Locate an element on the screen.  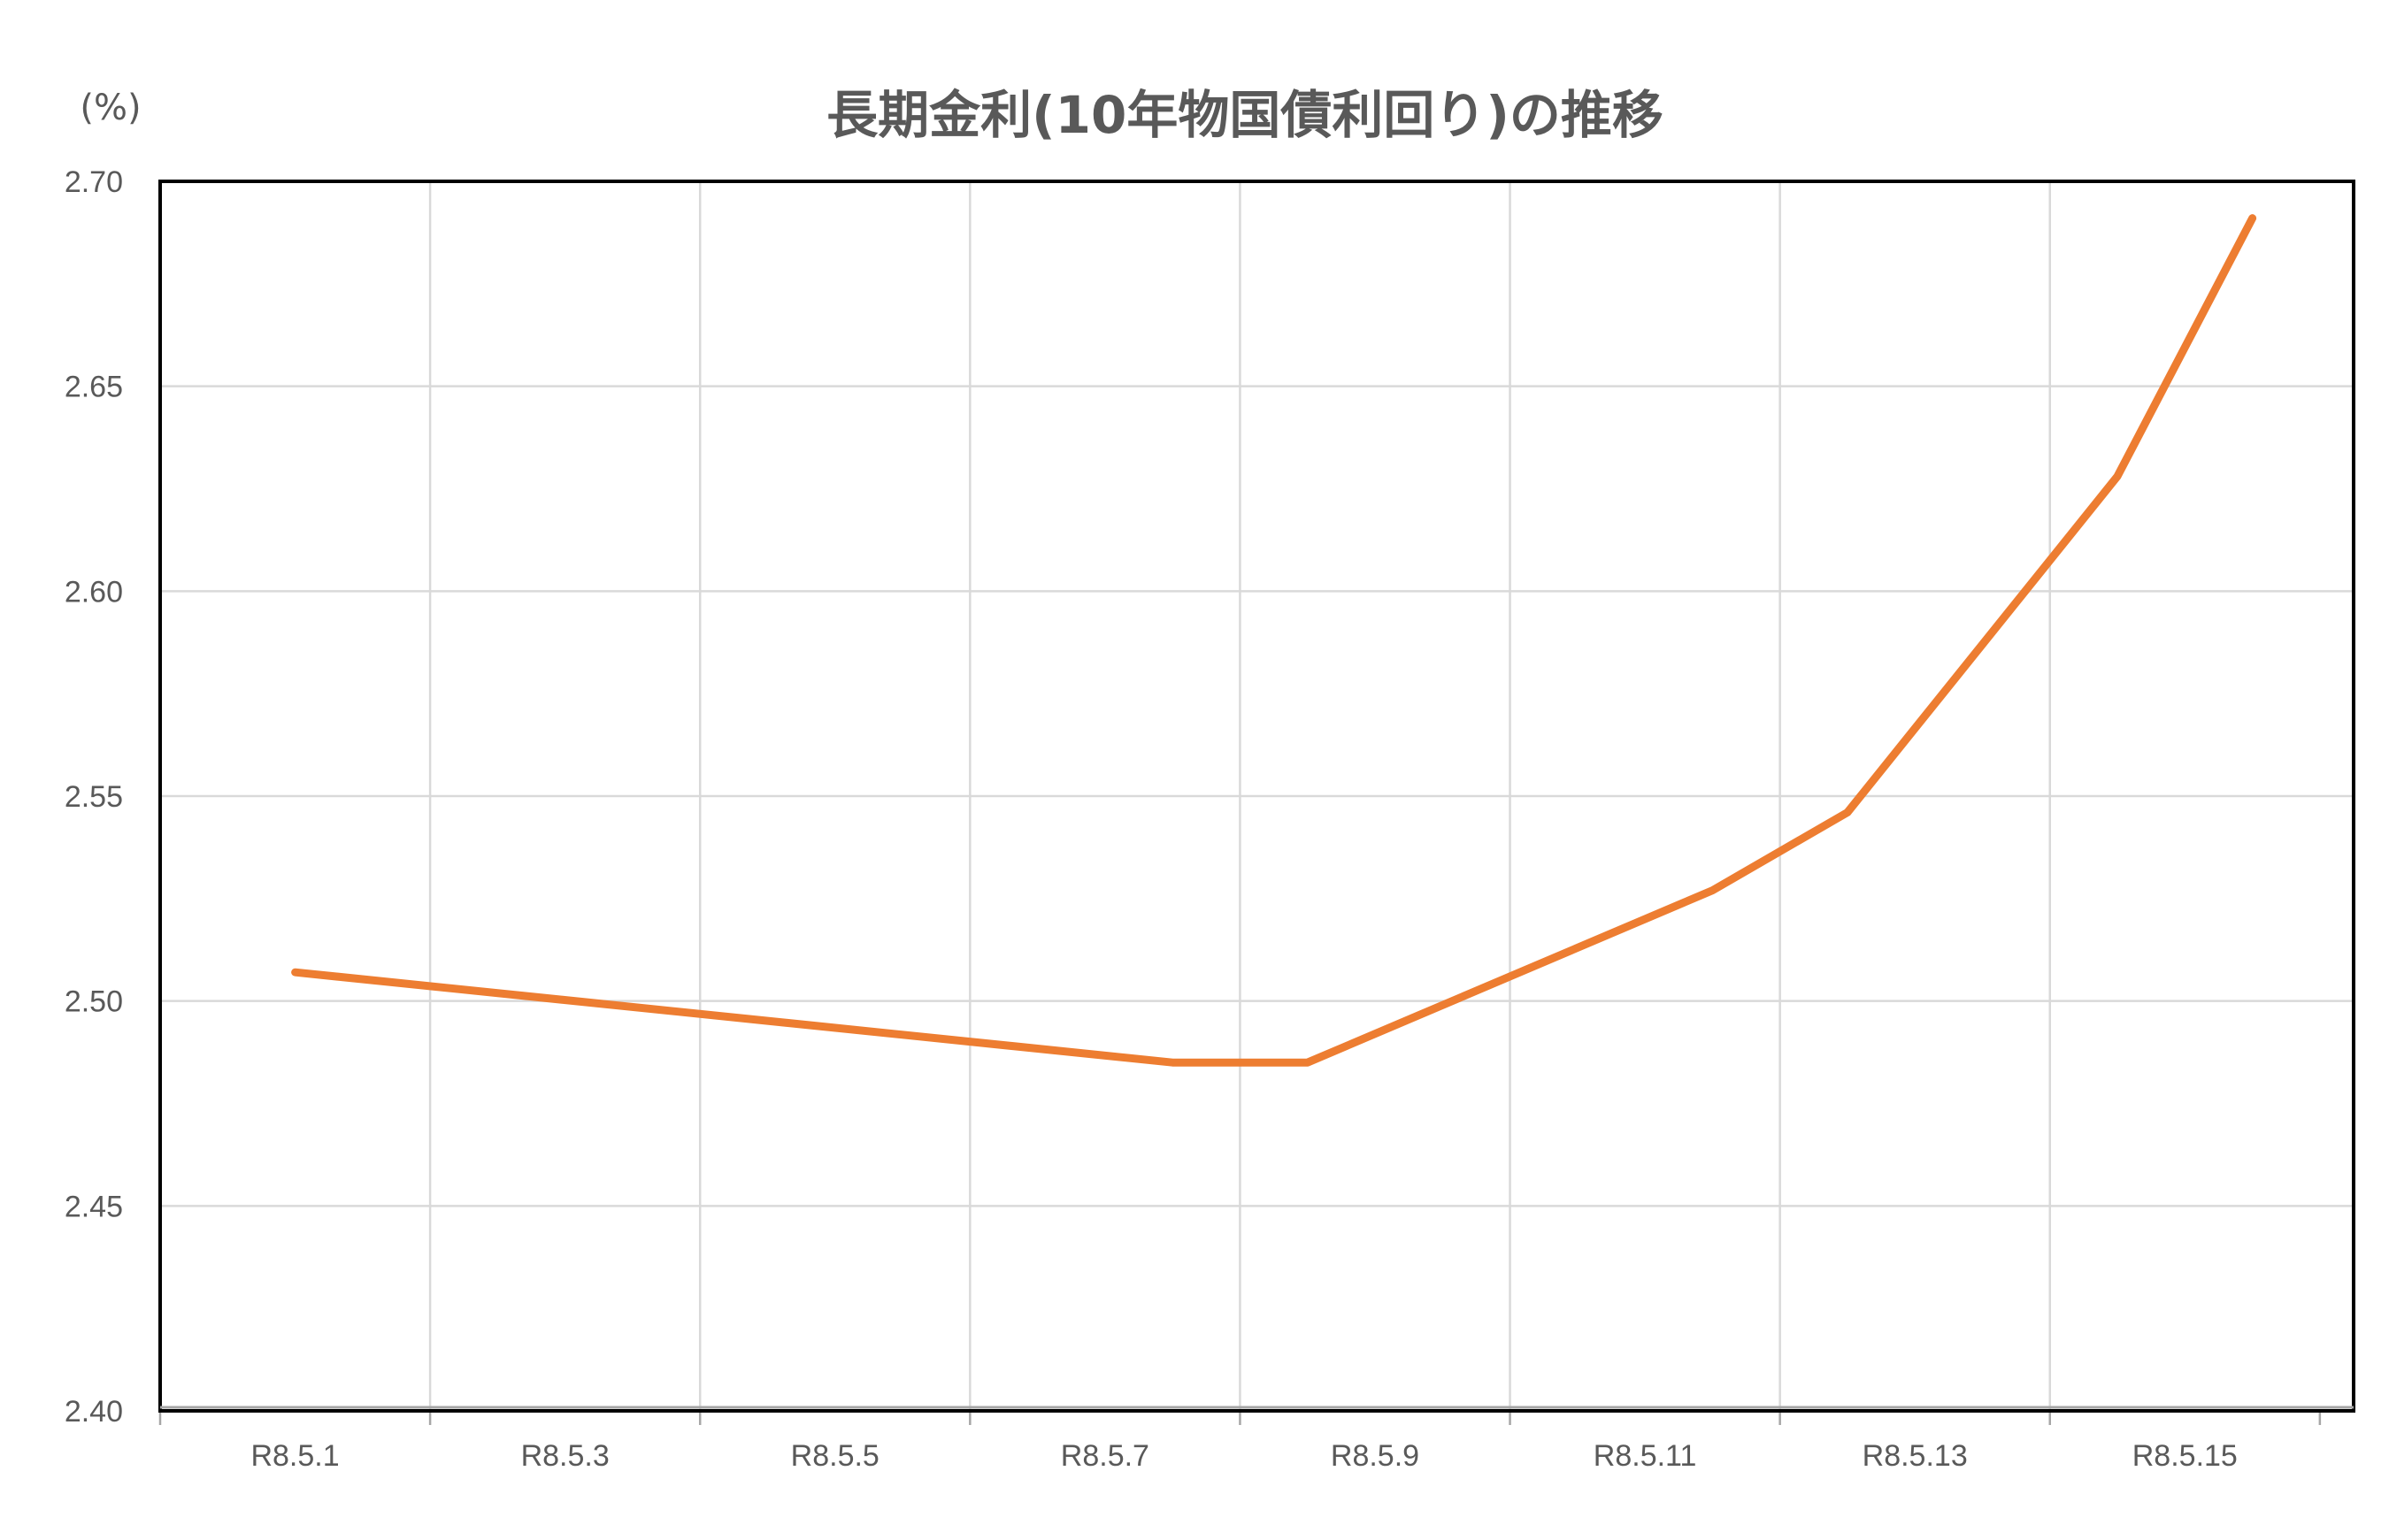
x-tick-label: R8.5.13 is located at coordinates (1915, 1456).